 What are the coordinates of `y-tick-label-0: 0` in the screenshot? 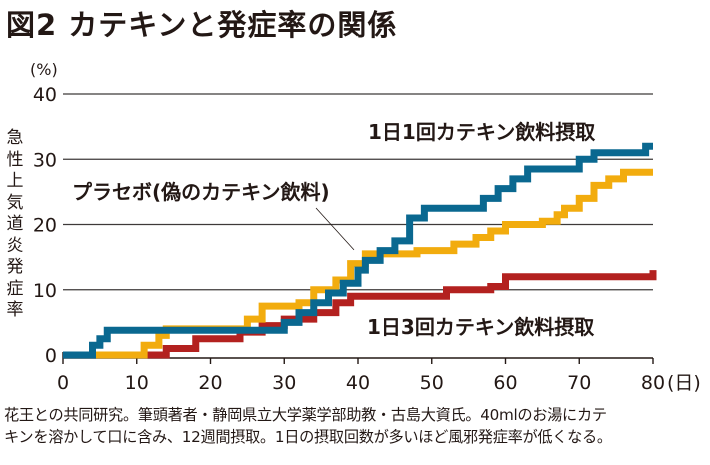 It's located at (51, 356).